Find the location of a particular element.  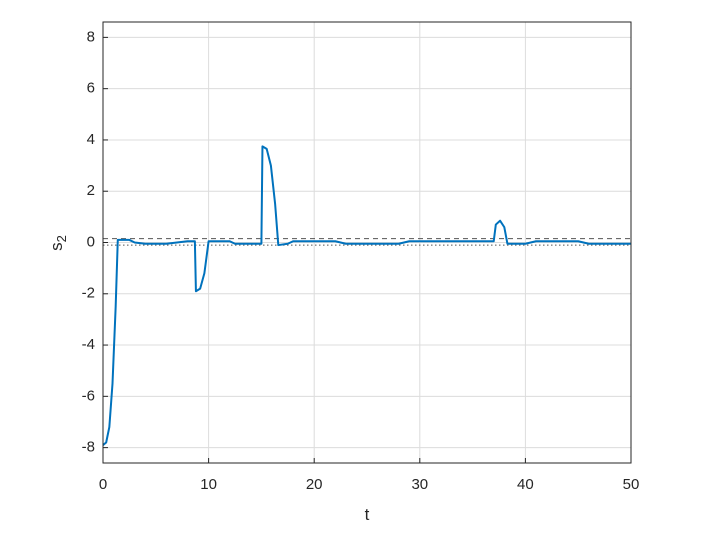

y-tick-label: -8 is located at coordinates (88, 447).